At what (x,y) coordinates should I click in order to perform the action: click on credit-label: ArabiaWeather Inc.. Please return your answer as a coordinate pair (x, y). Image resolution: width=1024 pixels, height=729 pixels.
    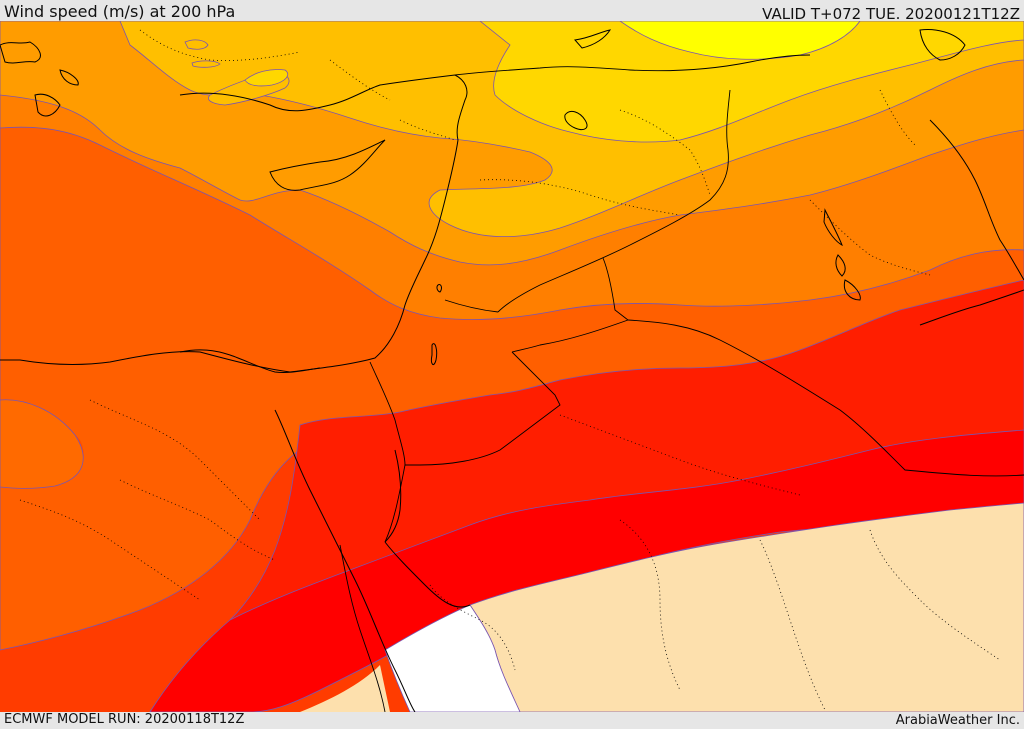
    Looking at the image, I should click on (957, 720).